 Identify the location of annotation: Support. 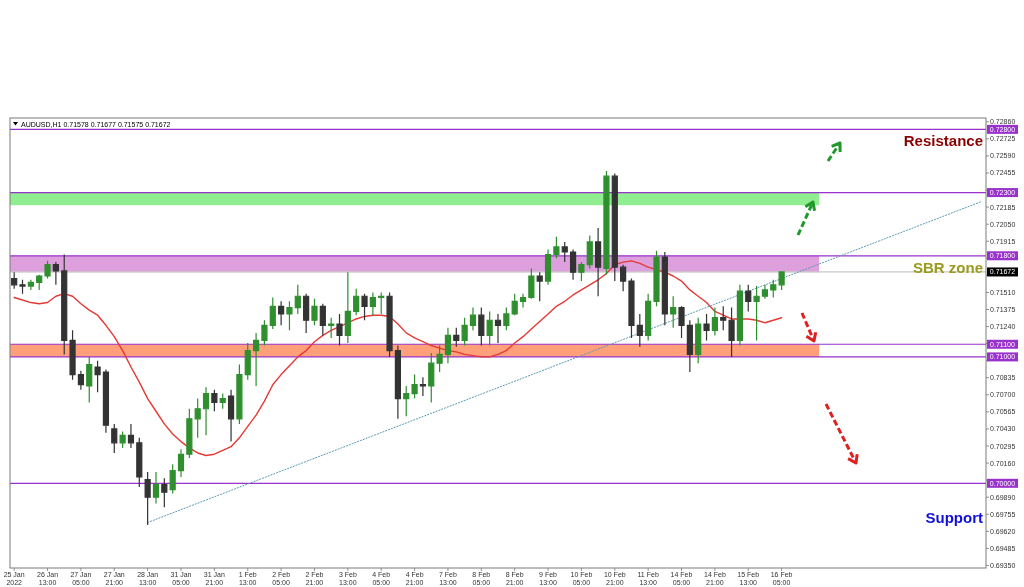
(954, 517).